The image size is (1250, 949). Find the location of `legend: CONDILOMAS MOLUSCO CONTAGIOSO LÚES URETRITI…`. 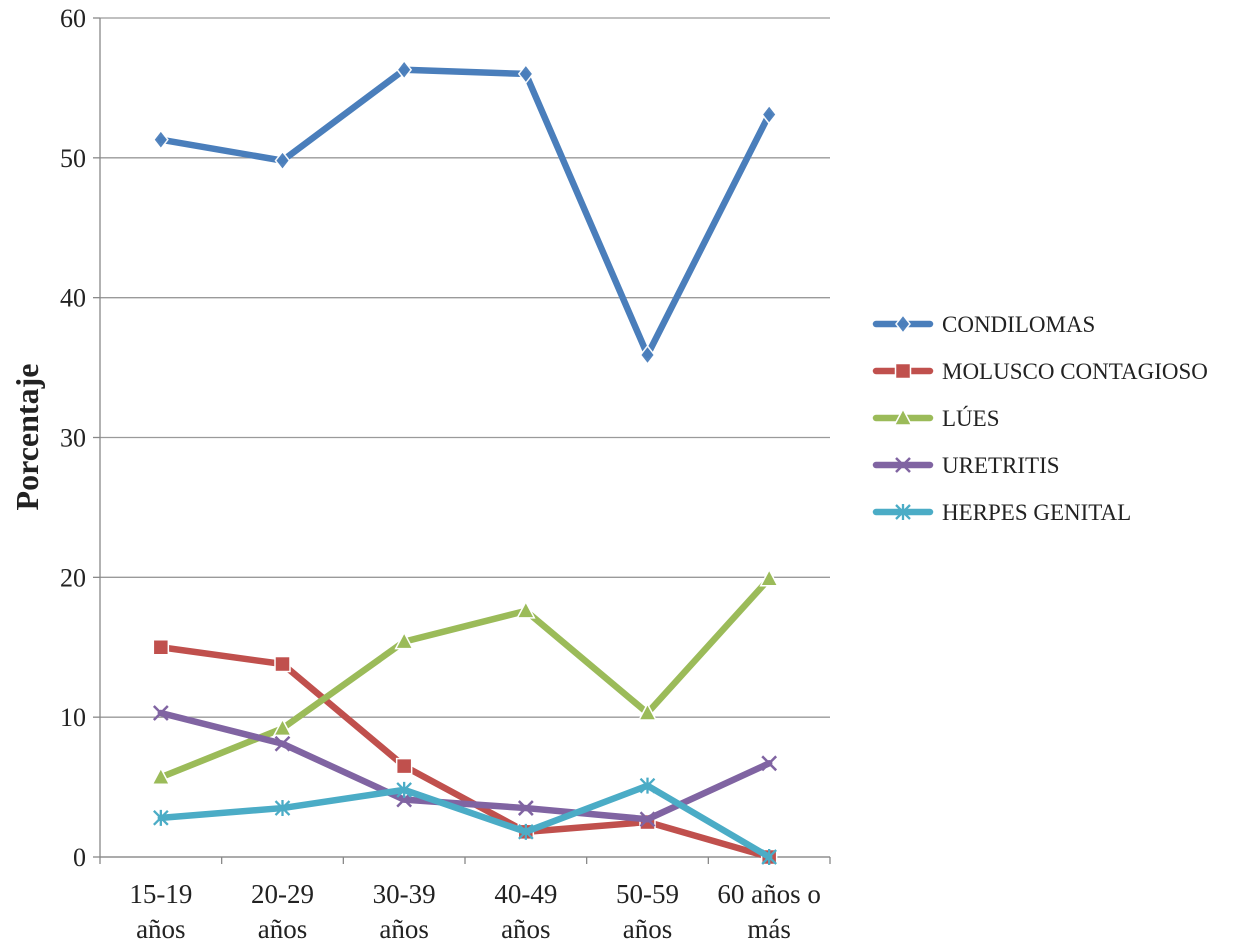

legend: CONDILOMAS MOLUSCO CONTAGIOSO LÚES URETRITI… is located at coordinates (1040, 418).